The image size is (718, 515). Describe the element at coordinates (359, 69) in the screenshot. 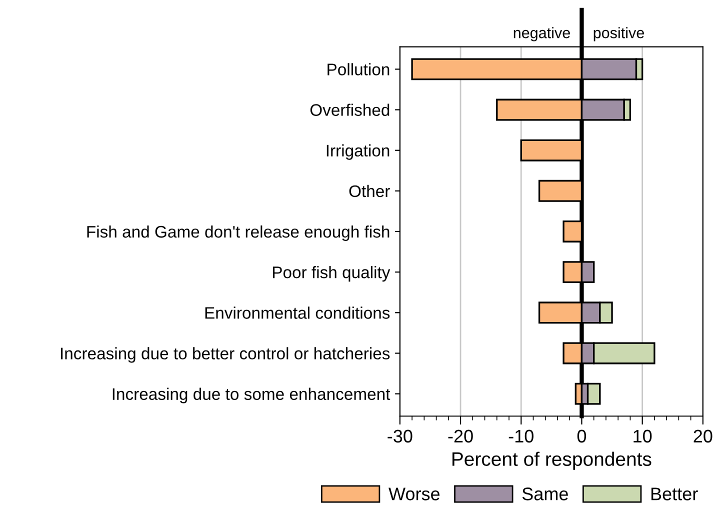

I see `y-tick-label: Pollution` at that location.